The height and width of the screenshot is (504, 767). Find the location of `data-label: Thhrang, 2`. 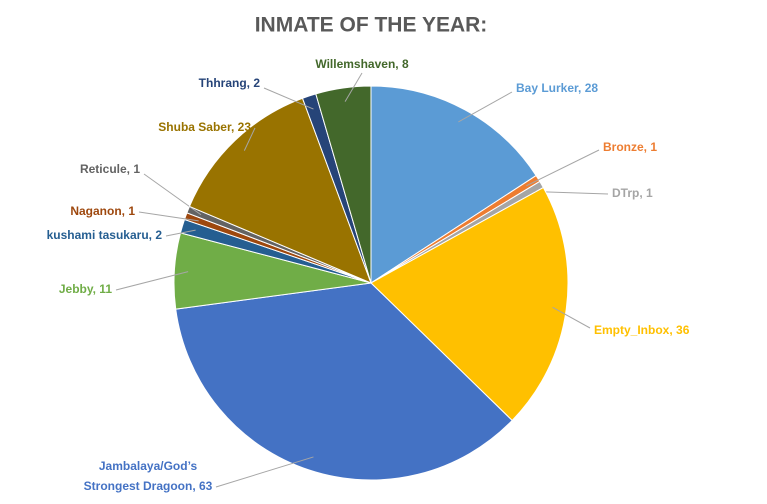

data-label: Thhrang, 2 is located at coordinates (230, 83).